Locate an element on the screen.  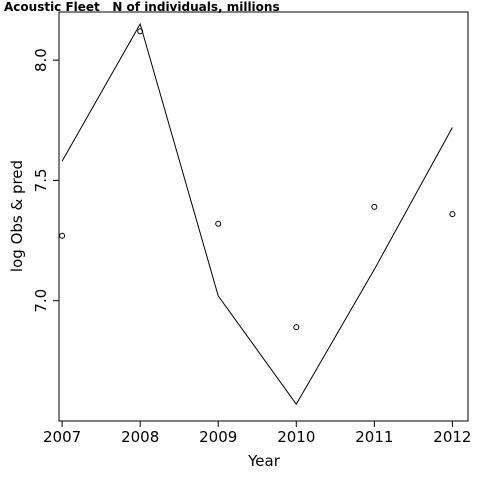
x-tick-label: 2012 is located at coordinates (452, 437).